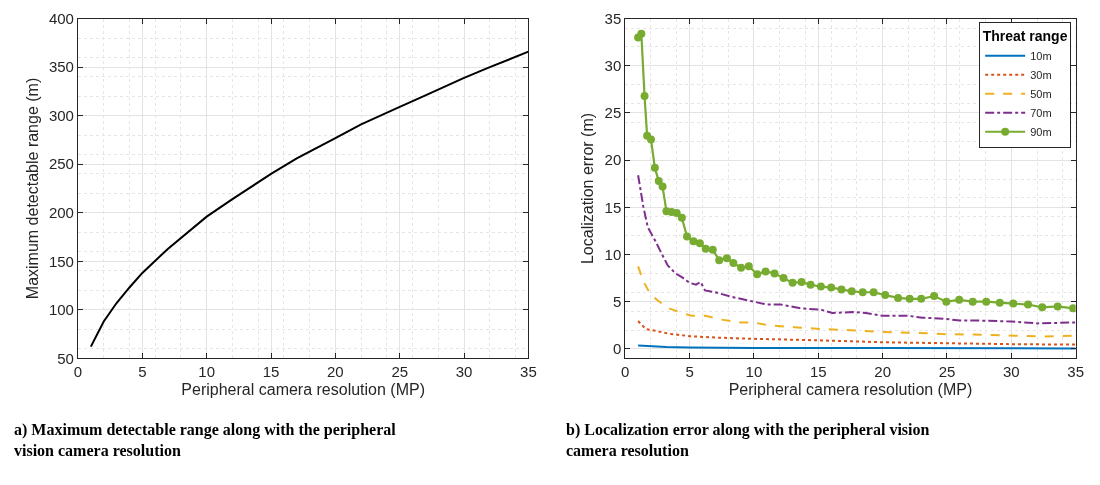  I want to click on text: b) Localization error along with the peripheral vision camera resolution, so click(748, 440).